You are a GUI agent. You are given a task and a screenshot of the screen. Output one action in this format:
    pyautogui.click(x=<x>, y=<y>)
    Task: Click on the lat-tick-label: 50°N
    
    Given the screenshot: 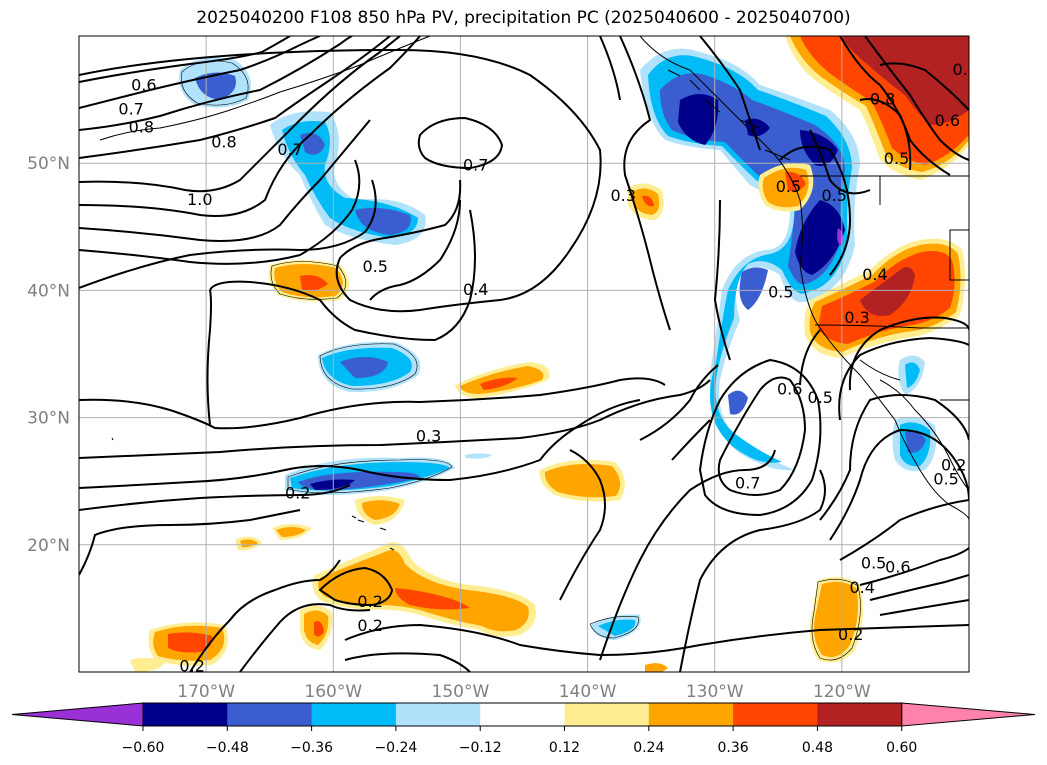 What is the action you would take?
    pyautogui.click(x=48, y=164)
    